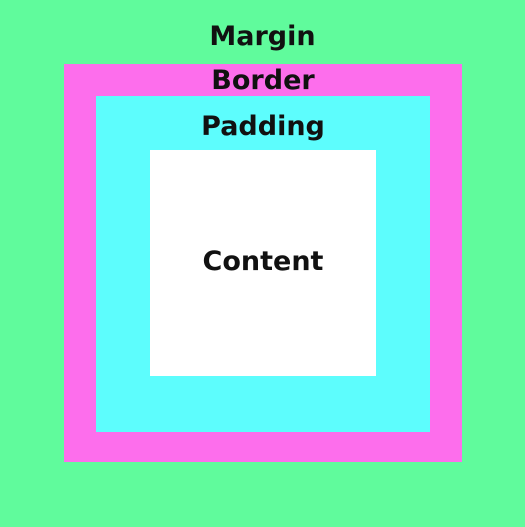  What do you see at coordinates (263, 126) in the screenshot?
I see `padding-label: Padding` at bounding box center [263, 126].